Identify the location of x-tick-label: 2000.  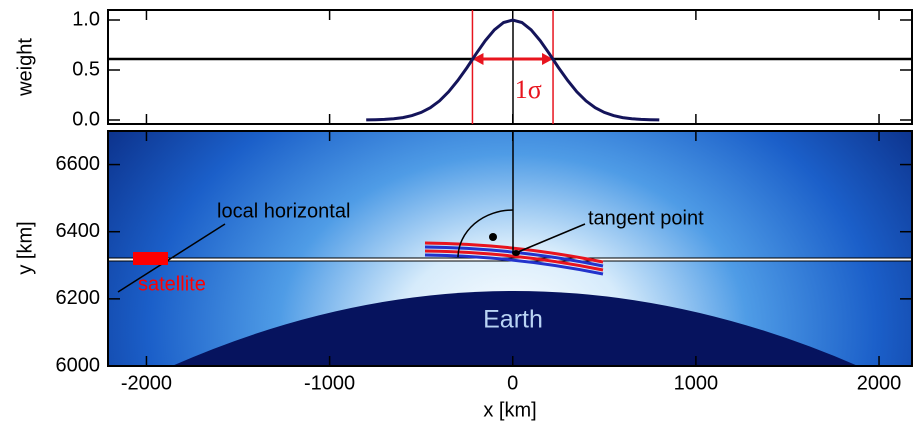
(879, 383).